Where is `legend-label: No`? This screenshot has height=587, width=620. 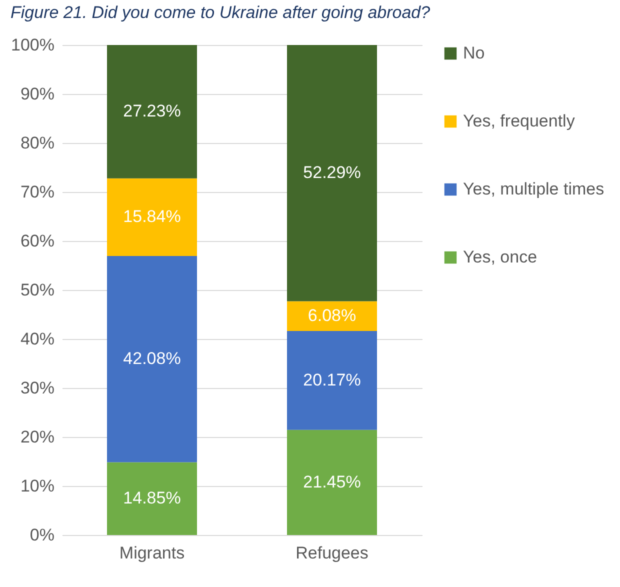 legend-label: No is located at coordinates (474, 53).